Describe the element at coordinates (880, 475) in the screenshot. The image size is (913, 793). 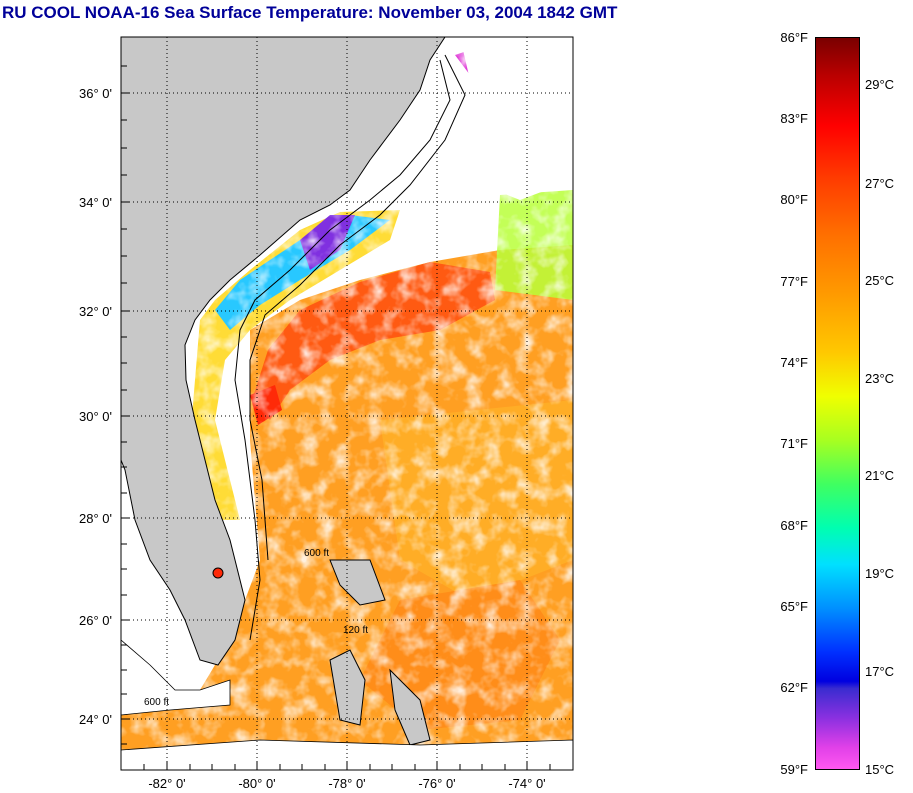
I see `celsius-label: 21°C` at that location.